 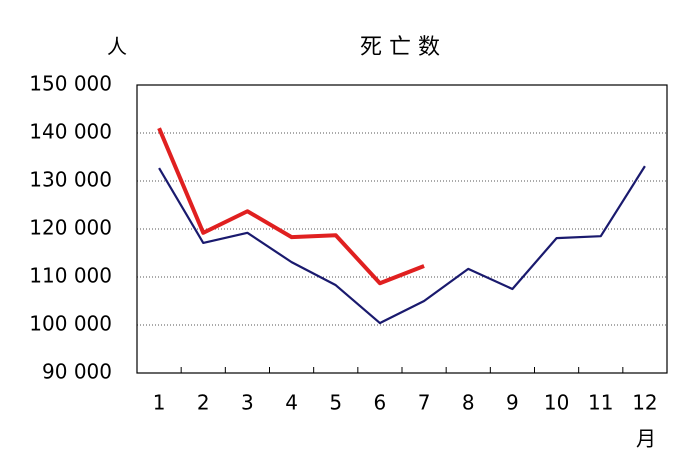 I want to click on y-tick-label: 110 000, so click(x=70, y=276).